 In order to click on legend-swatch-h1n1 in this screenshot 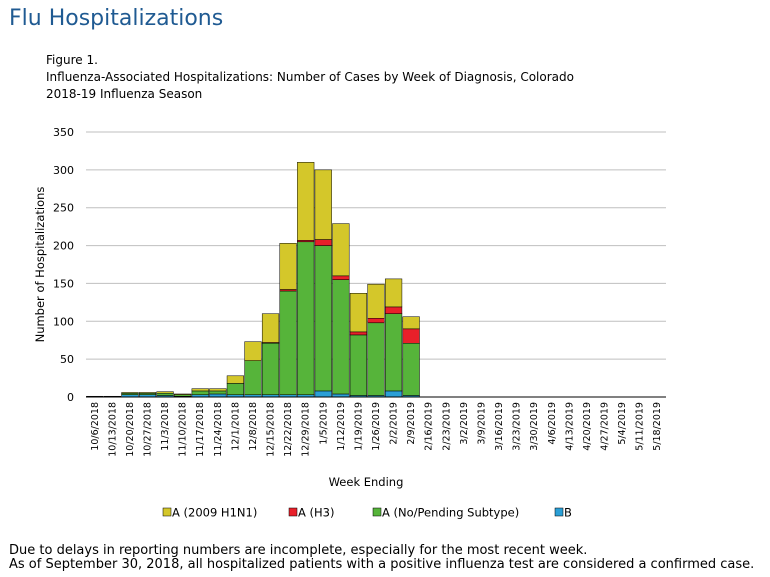, I will do `click(167, 512)`.